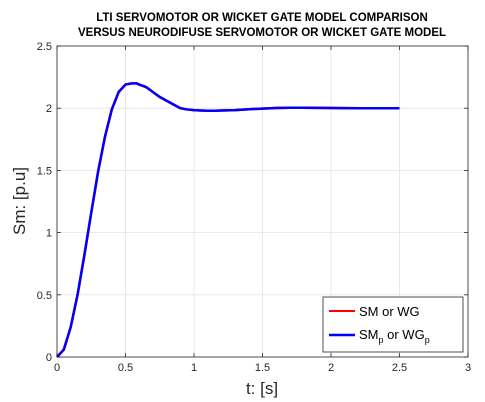  What do you see at coordinates (404, 334) in the screenshot?
I see `legend-label-smp-mid: or WG` at bounding box center [404, 334].